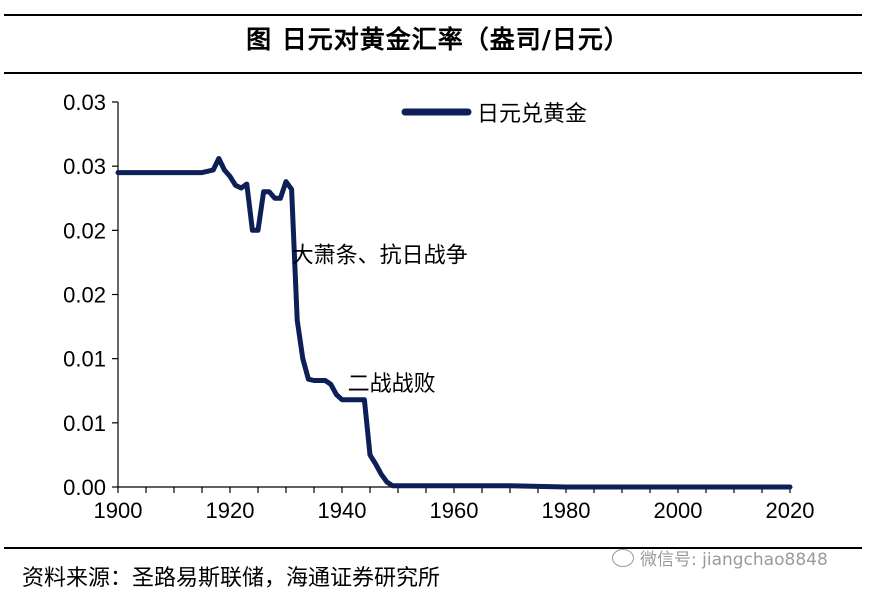 This screenshot has width=876, height=597. What do you see at coordinates (566, 510) in the screenshot?
I see `x-tick-label: 1980` at bounding box center [566, 510].